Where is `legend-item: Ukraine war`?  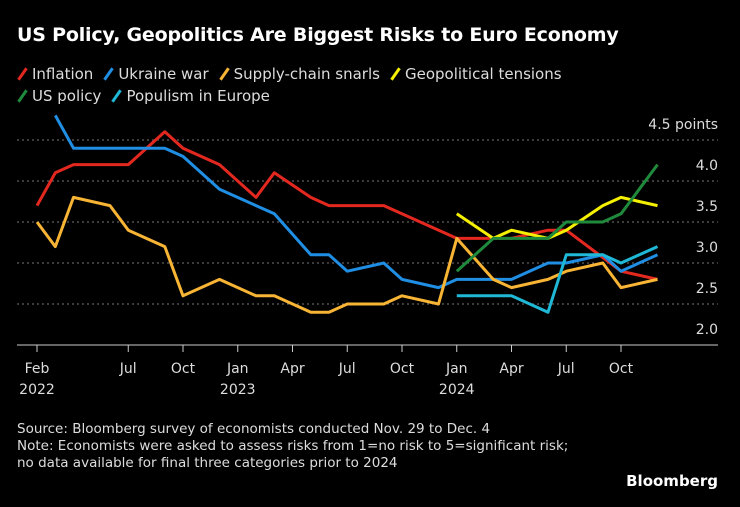 legend-item: Ukraine war is located at coordinates (156, 74).